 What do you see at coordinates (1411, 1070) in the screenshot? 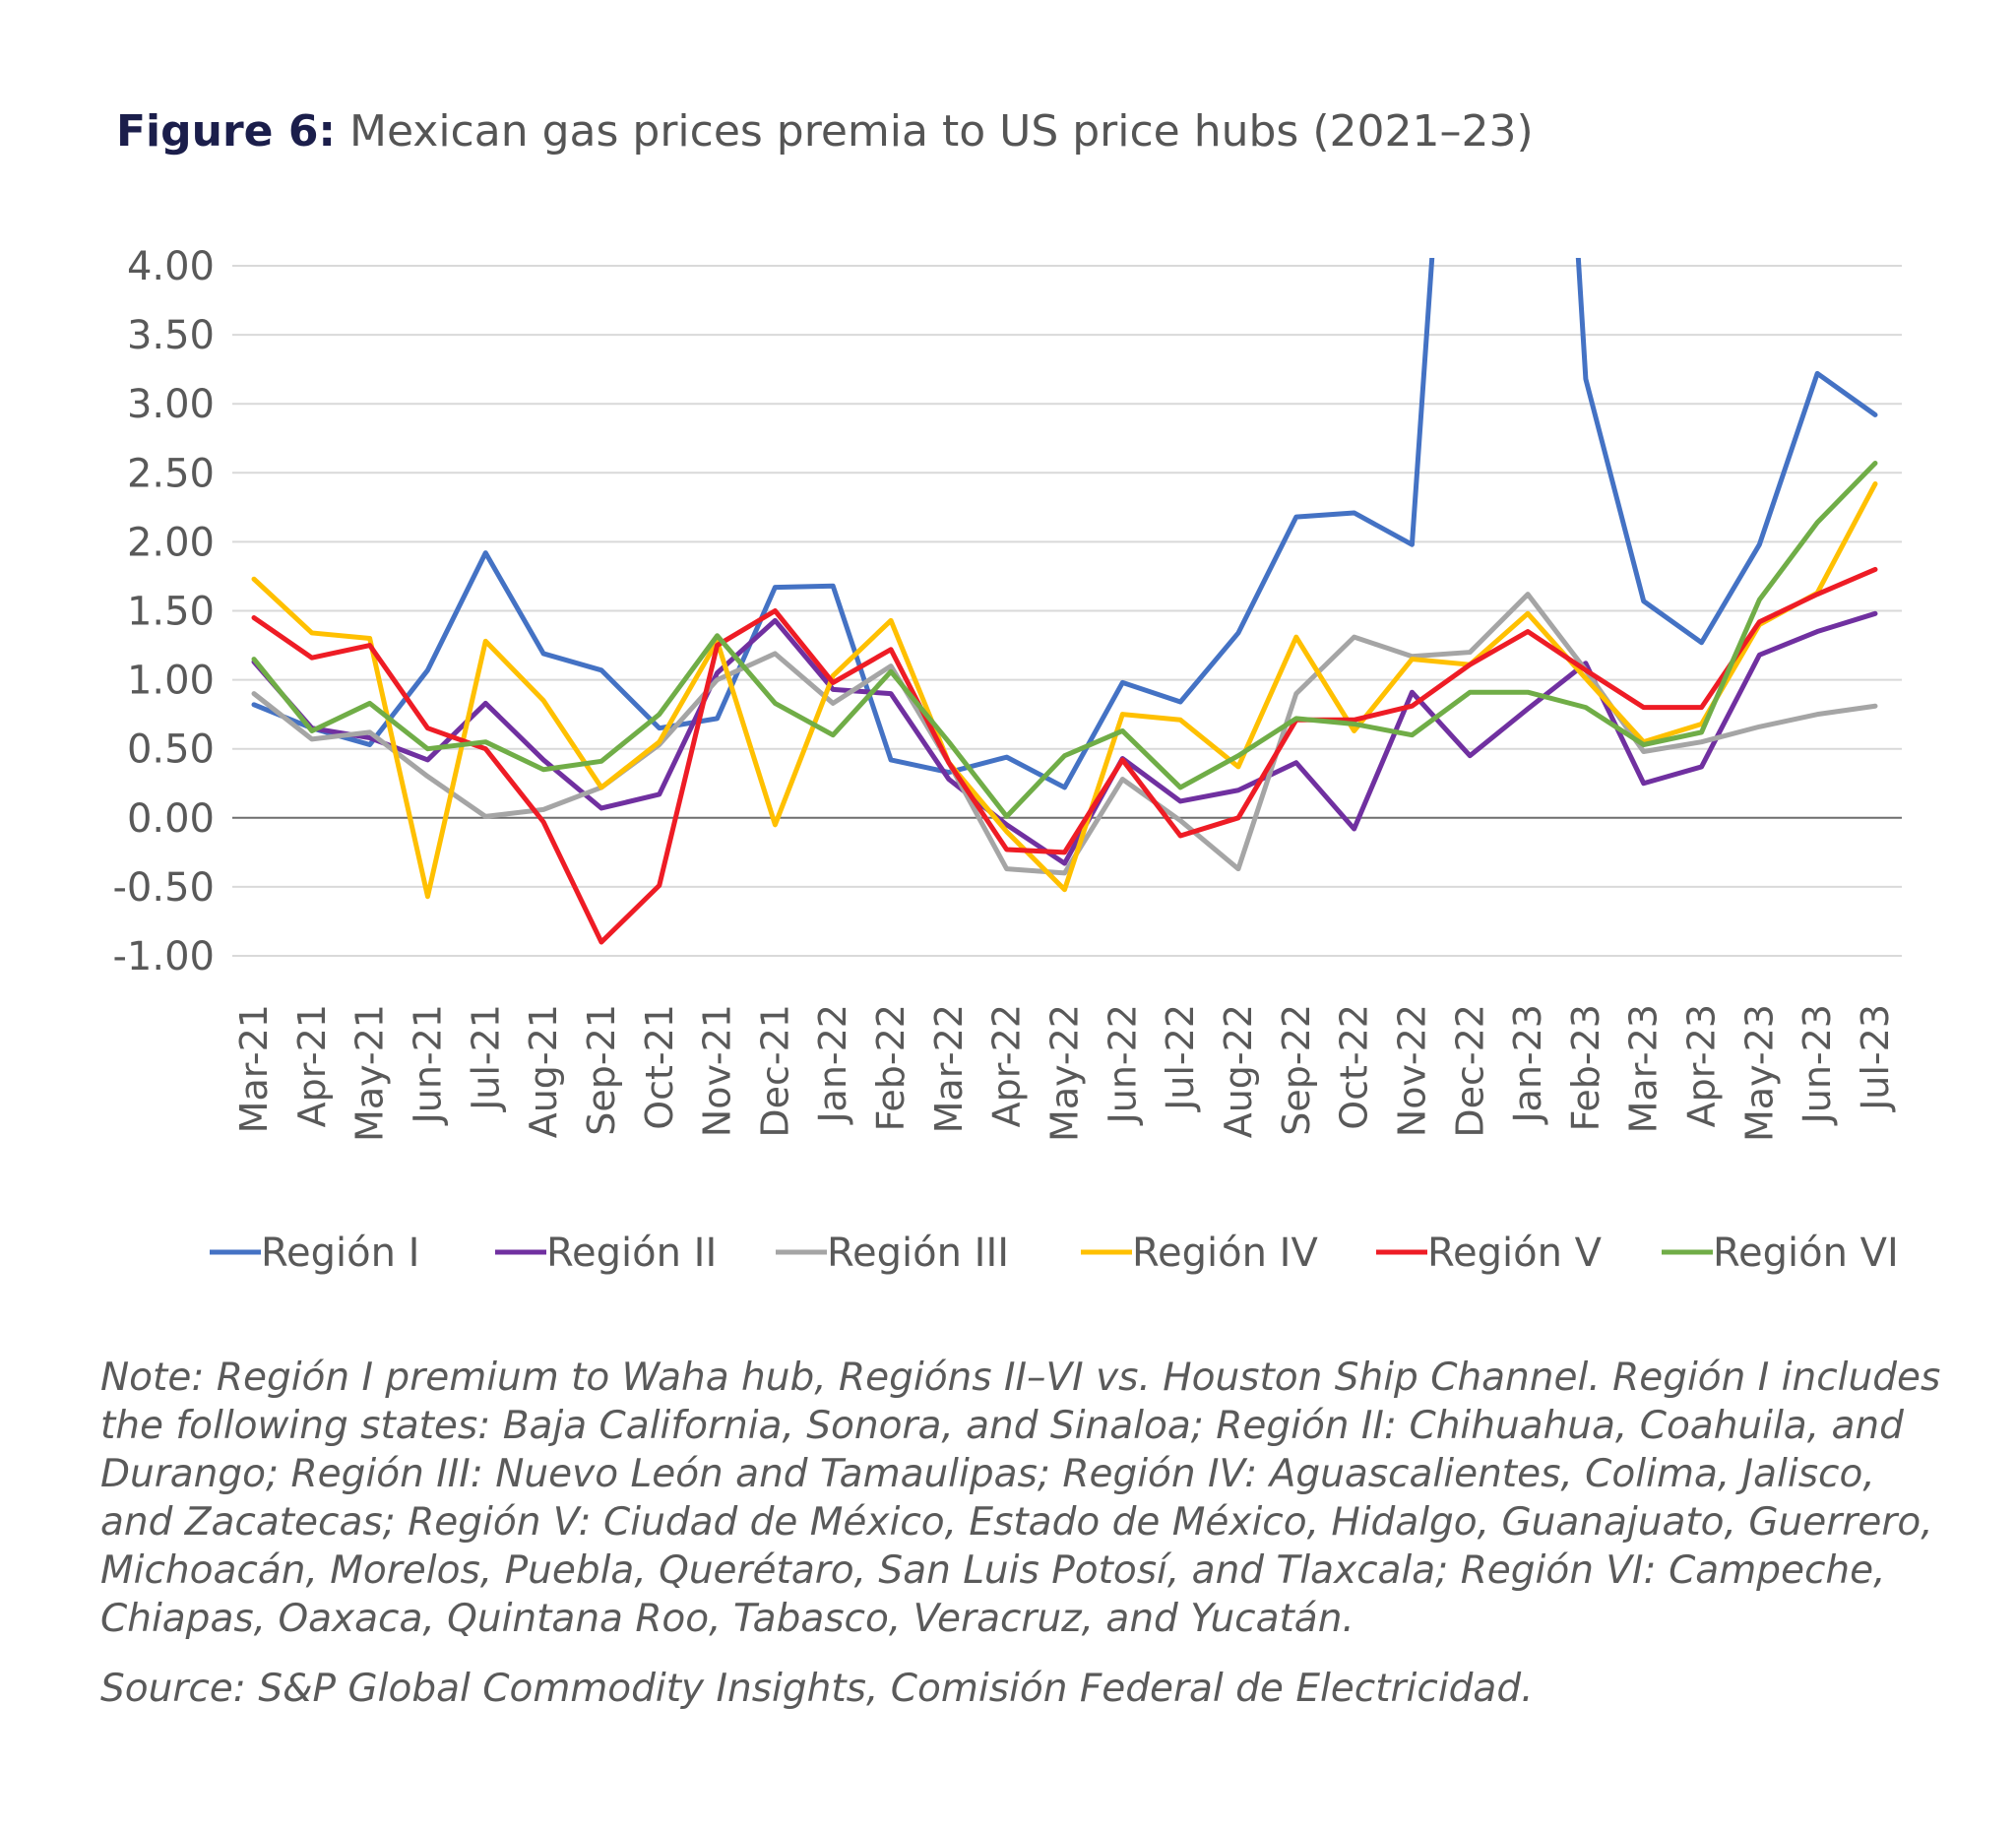
I see `x-tick-label: Nov-22` at bounding box center [1411, 1070].